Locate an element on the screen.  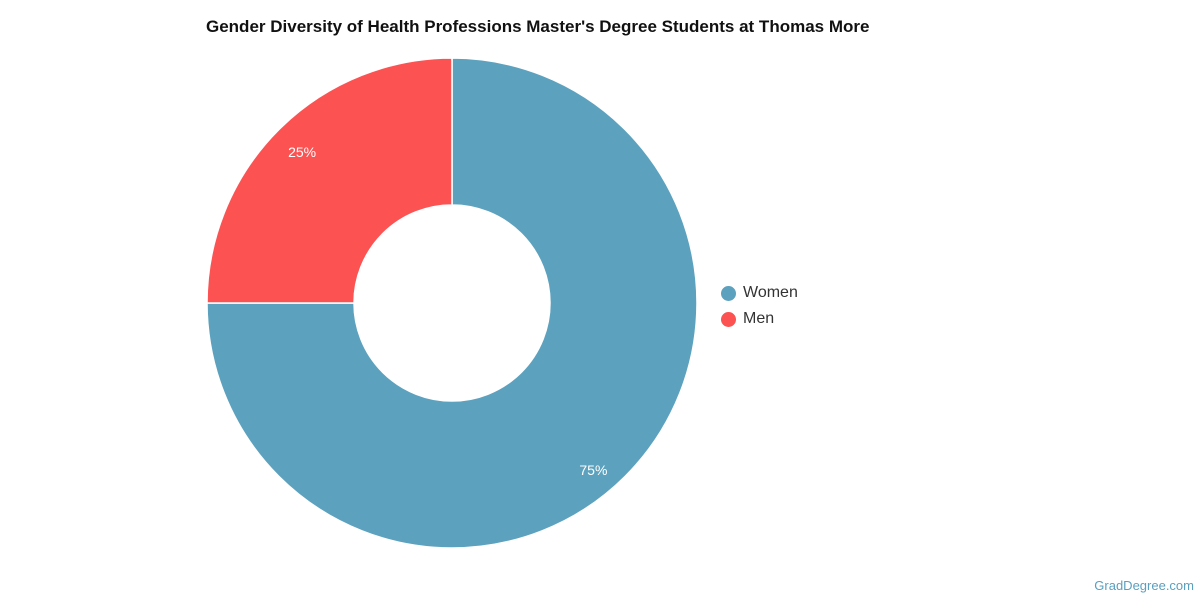
legend: Women Men is located at coordinates (759, 306).